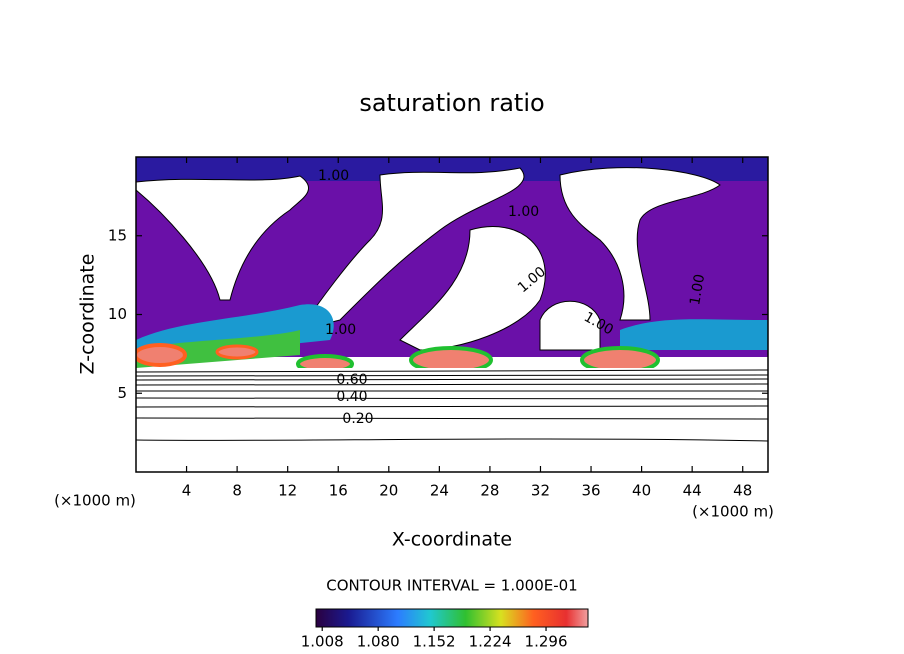 This screenshot has height=654, width=904. Describe the element at coordinates (378, 642) in the screenshot. I see `colorbar-tick-label: 1.080` at that location.